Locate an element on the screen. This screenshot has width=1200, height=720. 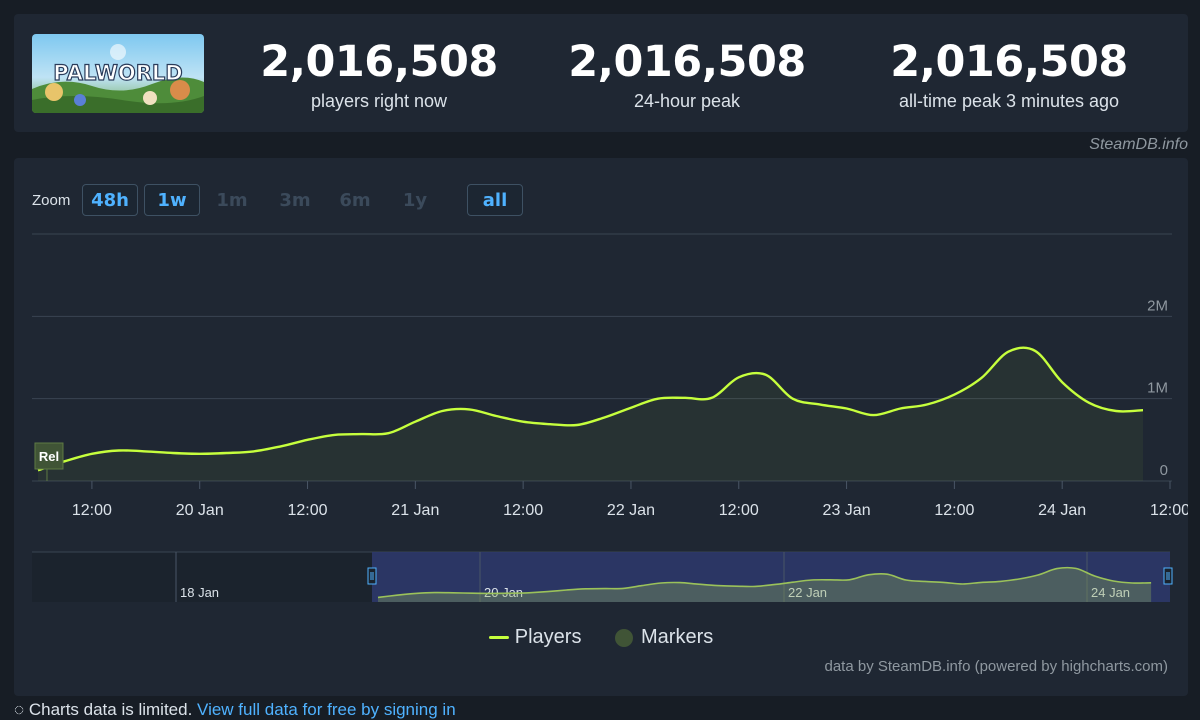
release-marker-label: Rel is located at coordinates (49, 456).